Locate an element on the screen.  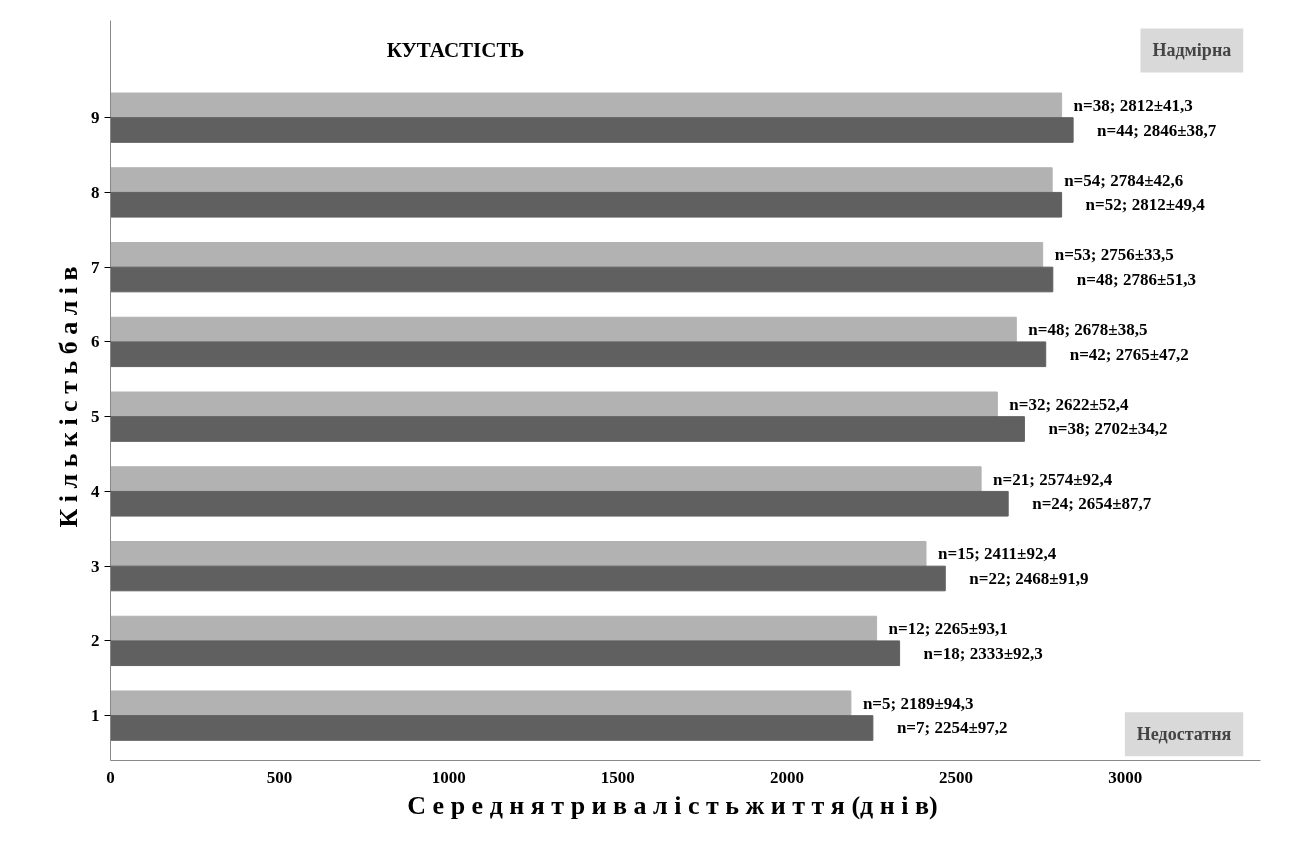
y-tick-label: 9 is located at coordinates (95, 118).